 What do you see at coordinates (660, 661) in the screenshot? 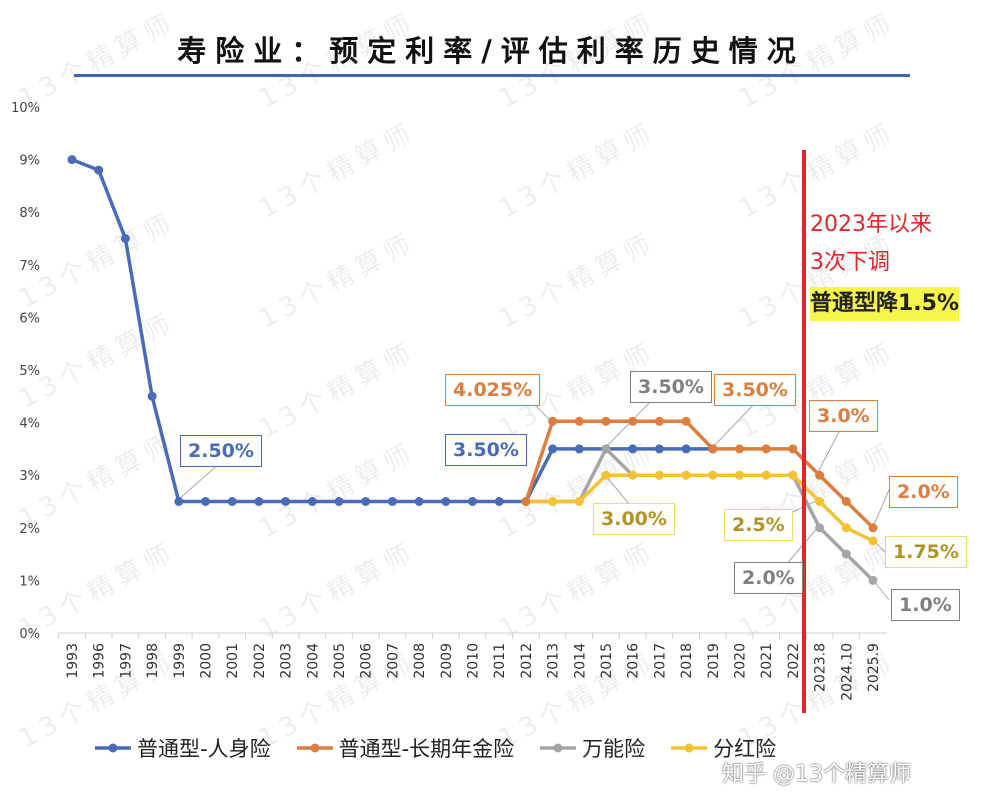
I see `x-tick-label: 2017` at bounding box center [660, 661].